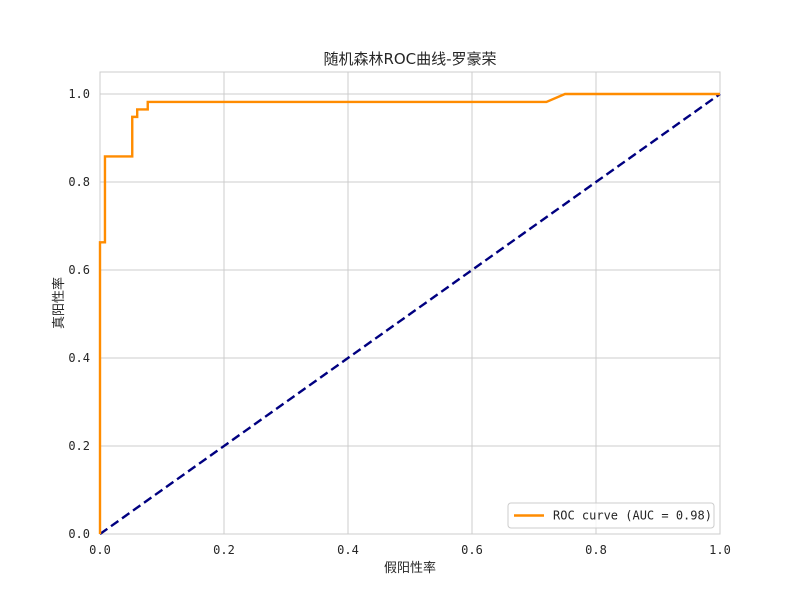 The height and width of the screenshot is (600, 800). What do you see at coordinates (79, 446) in the screenshot?
I see `y-tick-label: 0.2` at bounding box center [79, 446].